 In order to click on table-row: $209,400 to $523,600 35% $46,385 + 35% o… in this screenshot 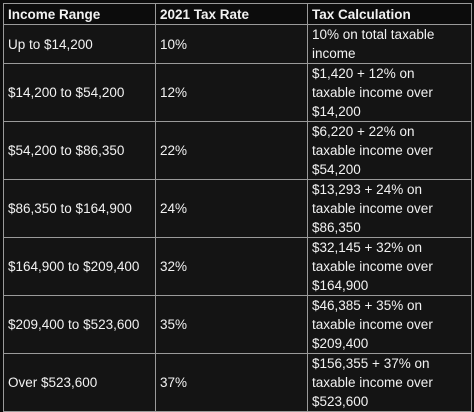, I will do `click(237, 324)`.